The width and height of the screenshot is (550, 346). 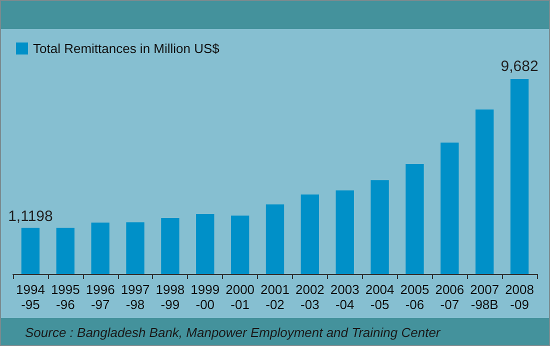 I want to click on x-tick-label: 1995 -96, so click(x=65, y=297).